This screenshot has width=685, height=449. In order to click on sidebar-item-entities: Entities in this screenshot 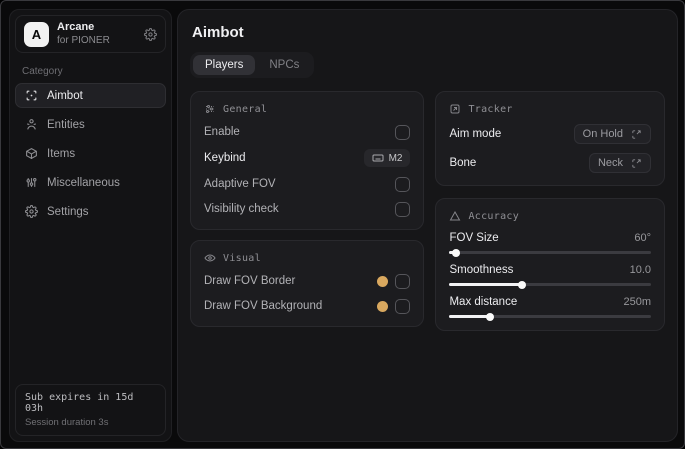, I will do `click(90, 124)`.